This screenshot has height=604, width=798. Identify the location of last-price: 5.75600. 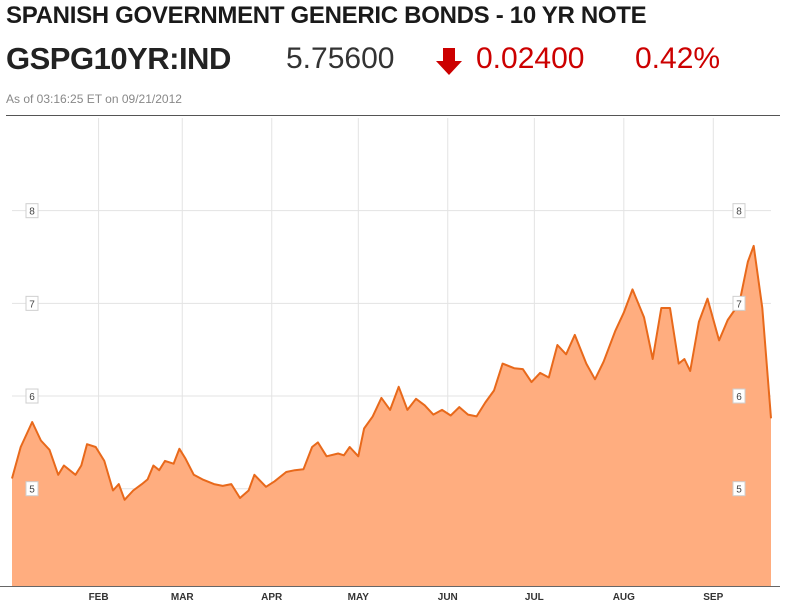
(340, 58).